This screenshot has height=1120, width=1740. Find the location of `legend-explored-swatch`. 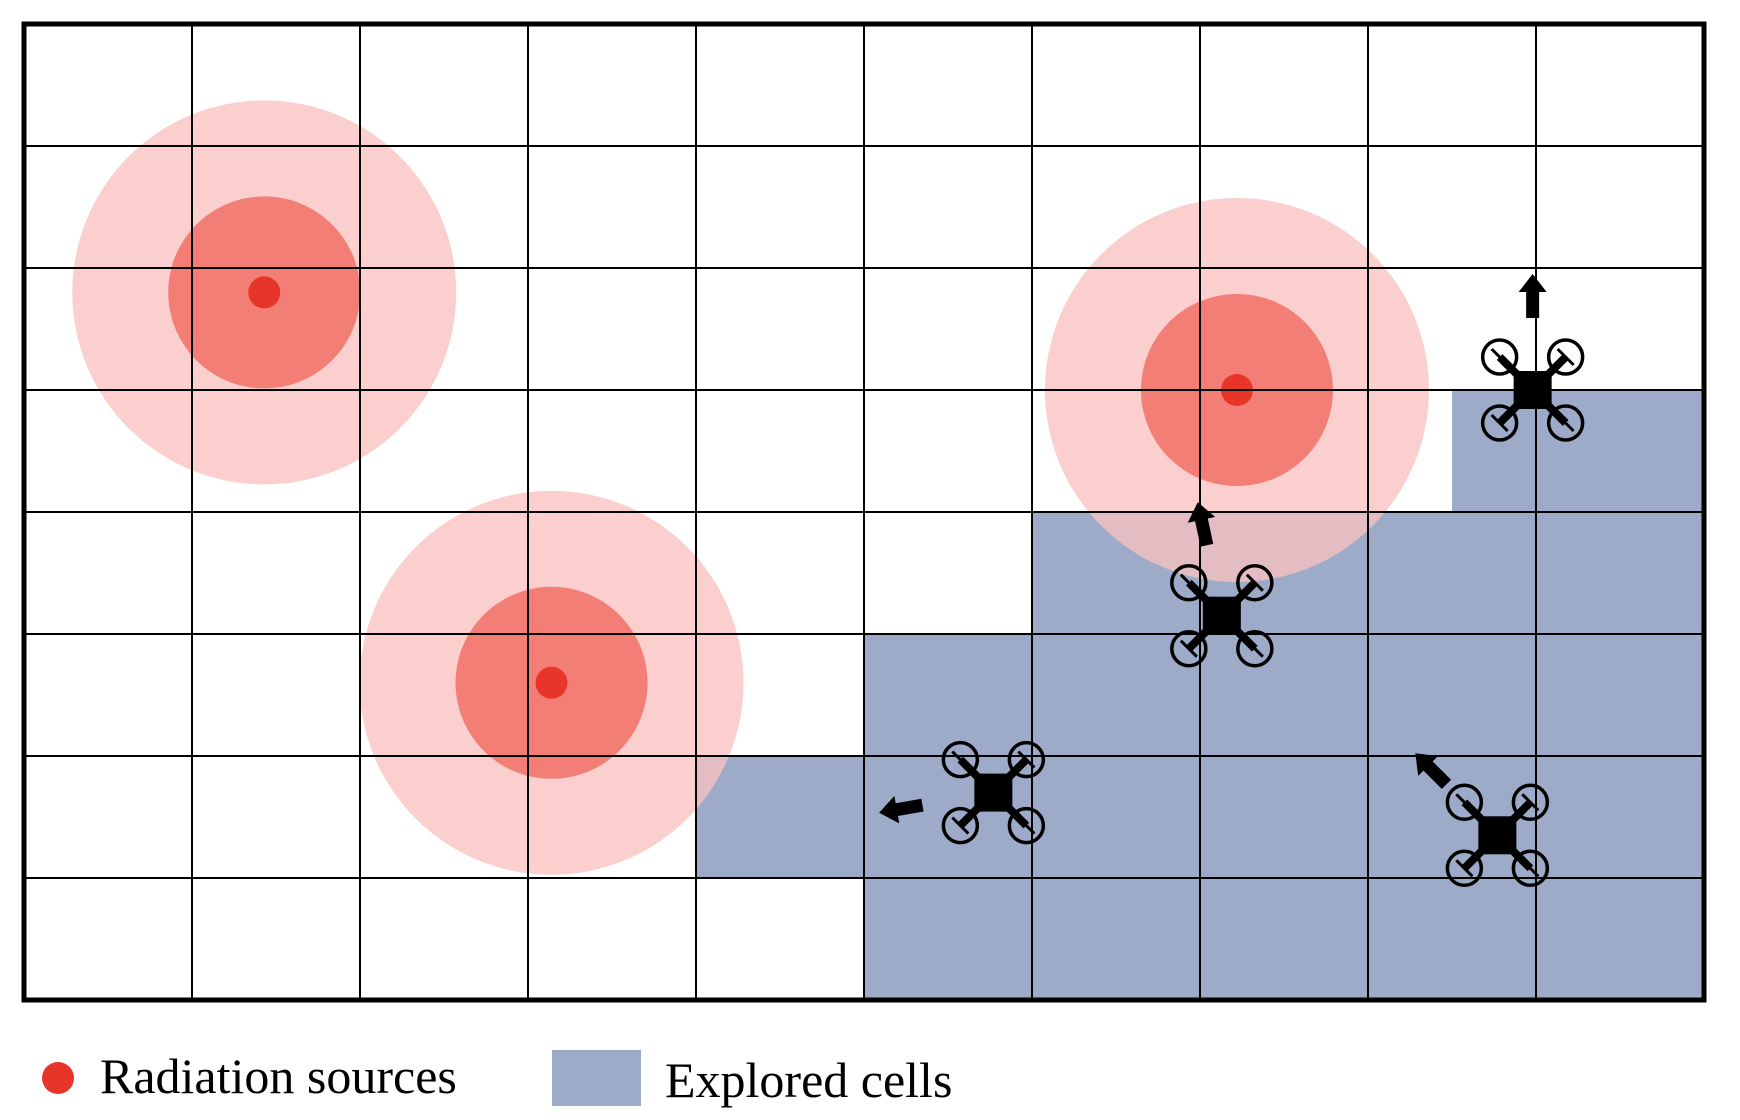

legend-explored-swatch is located at coordinates (596, 1078).